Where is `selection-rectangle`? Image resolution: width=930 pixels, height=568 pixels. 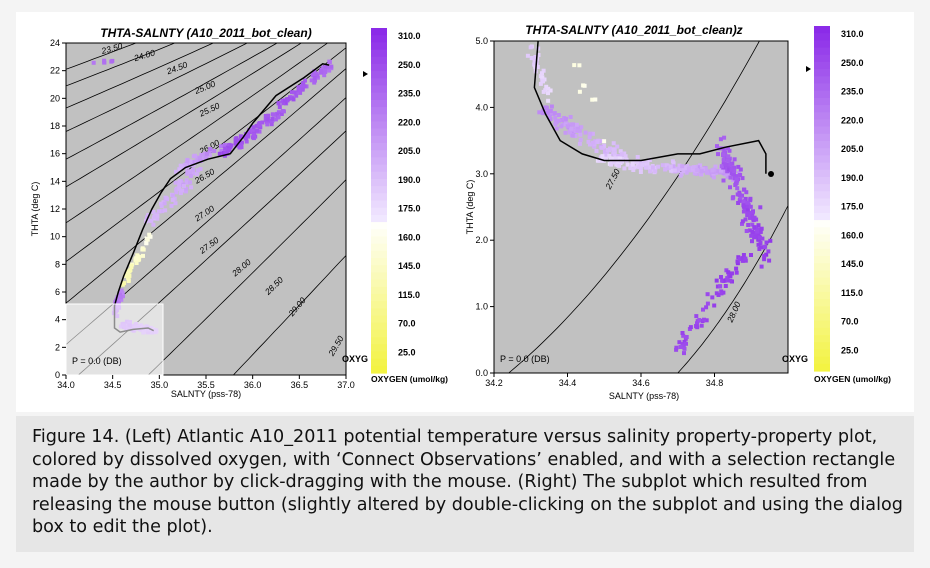
selection-rectangle is located at coordinates (114, 339).